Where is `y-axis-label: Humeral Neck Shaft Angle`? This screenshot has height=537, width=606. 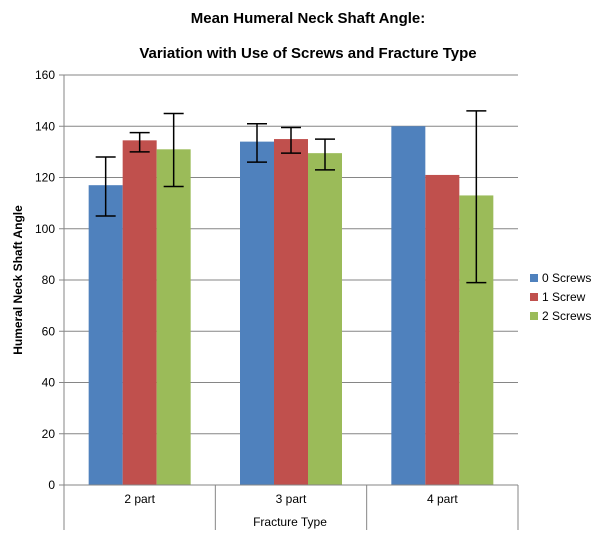
y-axis-label: Humeral Neck Shaft Angle is located at coordinates (18, 280).